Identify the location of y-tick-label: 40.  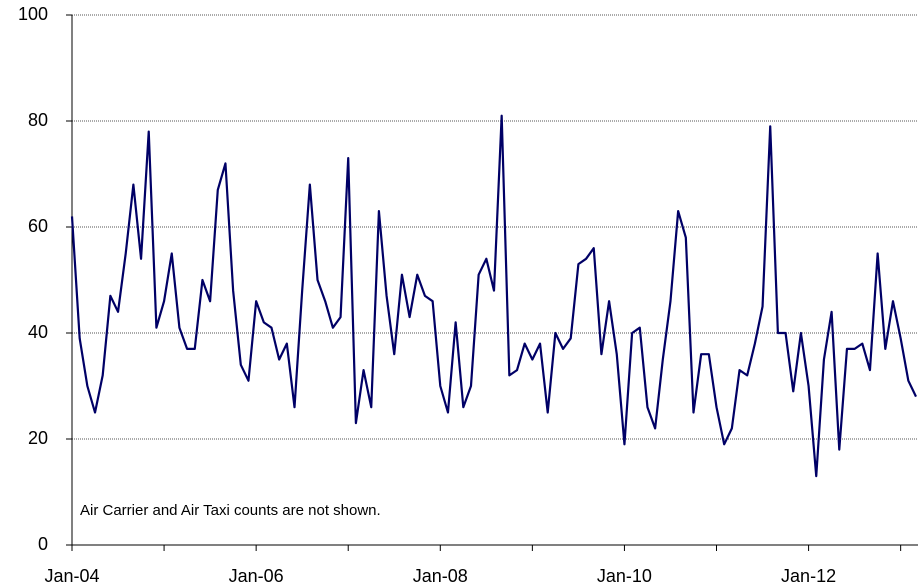
(38, 332).